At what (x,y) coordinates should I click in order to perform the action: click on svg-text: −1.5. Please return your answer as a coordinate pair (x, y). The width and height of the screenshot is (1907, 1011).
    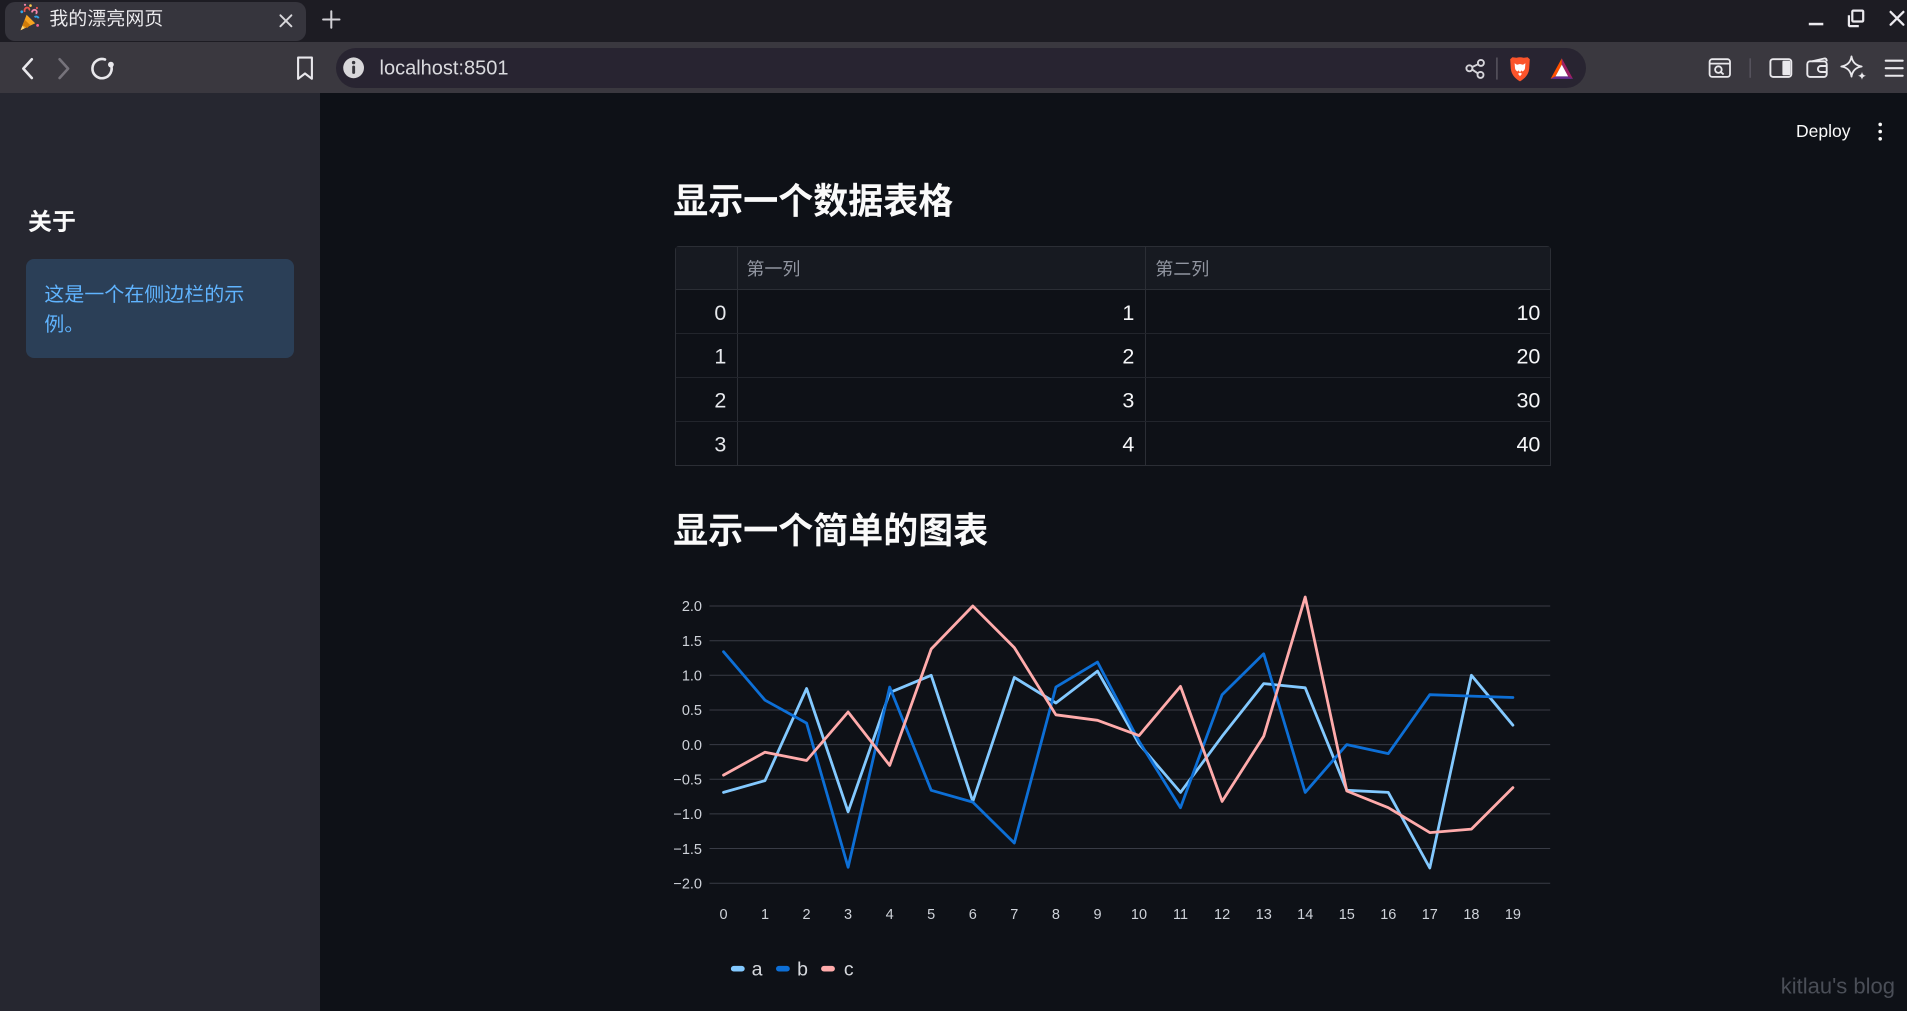
    Looking at the image, I should click on (687, 850).